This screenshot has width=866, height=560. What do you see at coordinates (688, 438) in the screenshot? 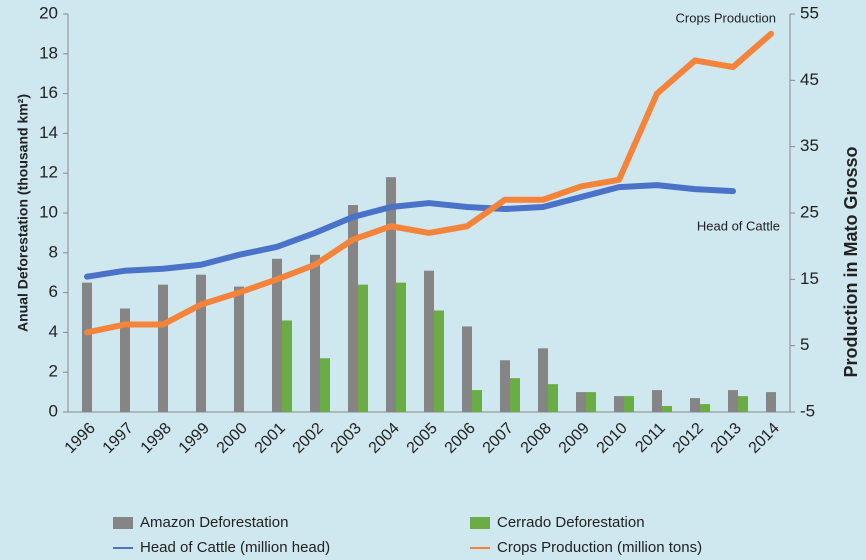
I see `x-tick-label: 2012` at bounding box center [688, 438].